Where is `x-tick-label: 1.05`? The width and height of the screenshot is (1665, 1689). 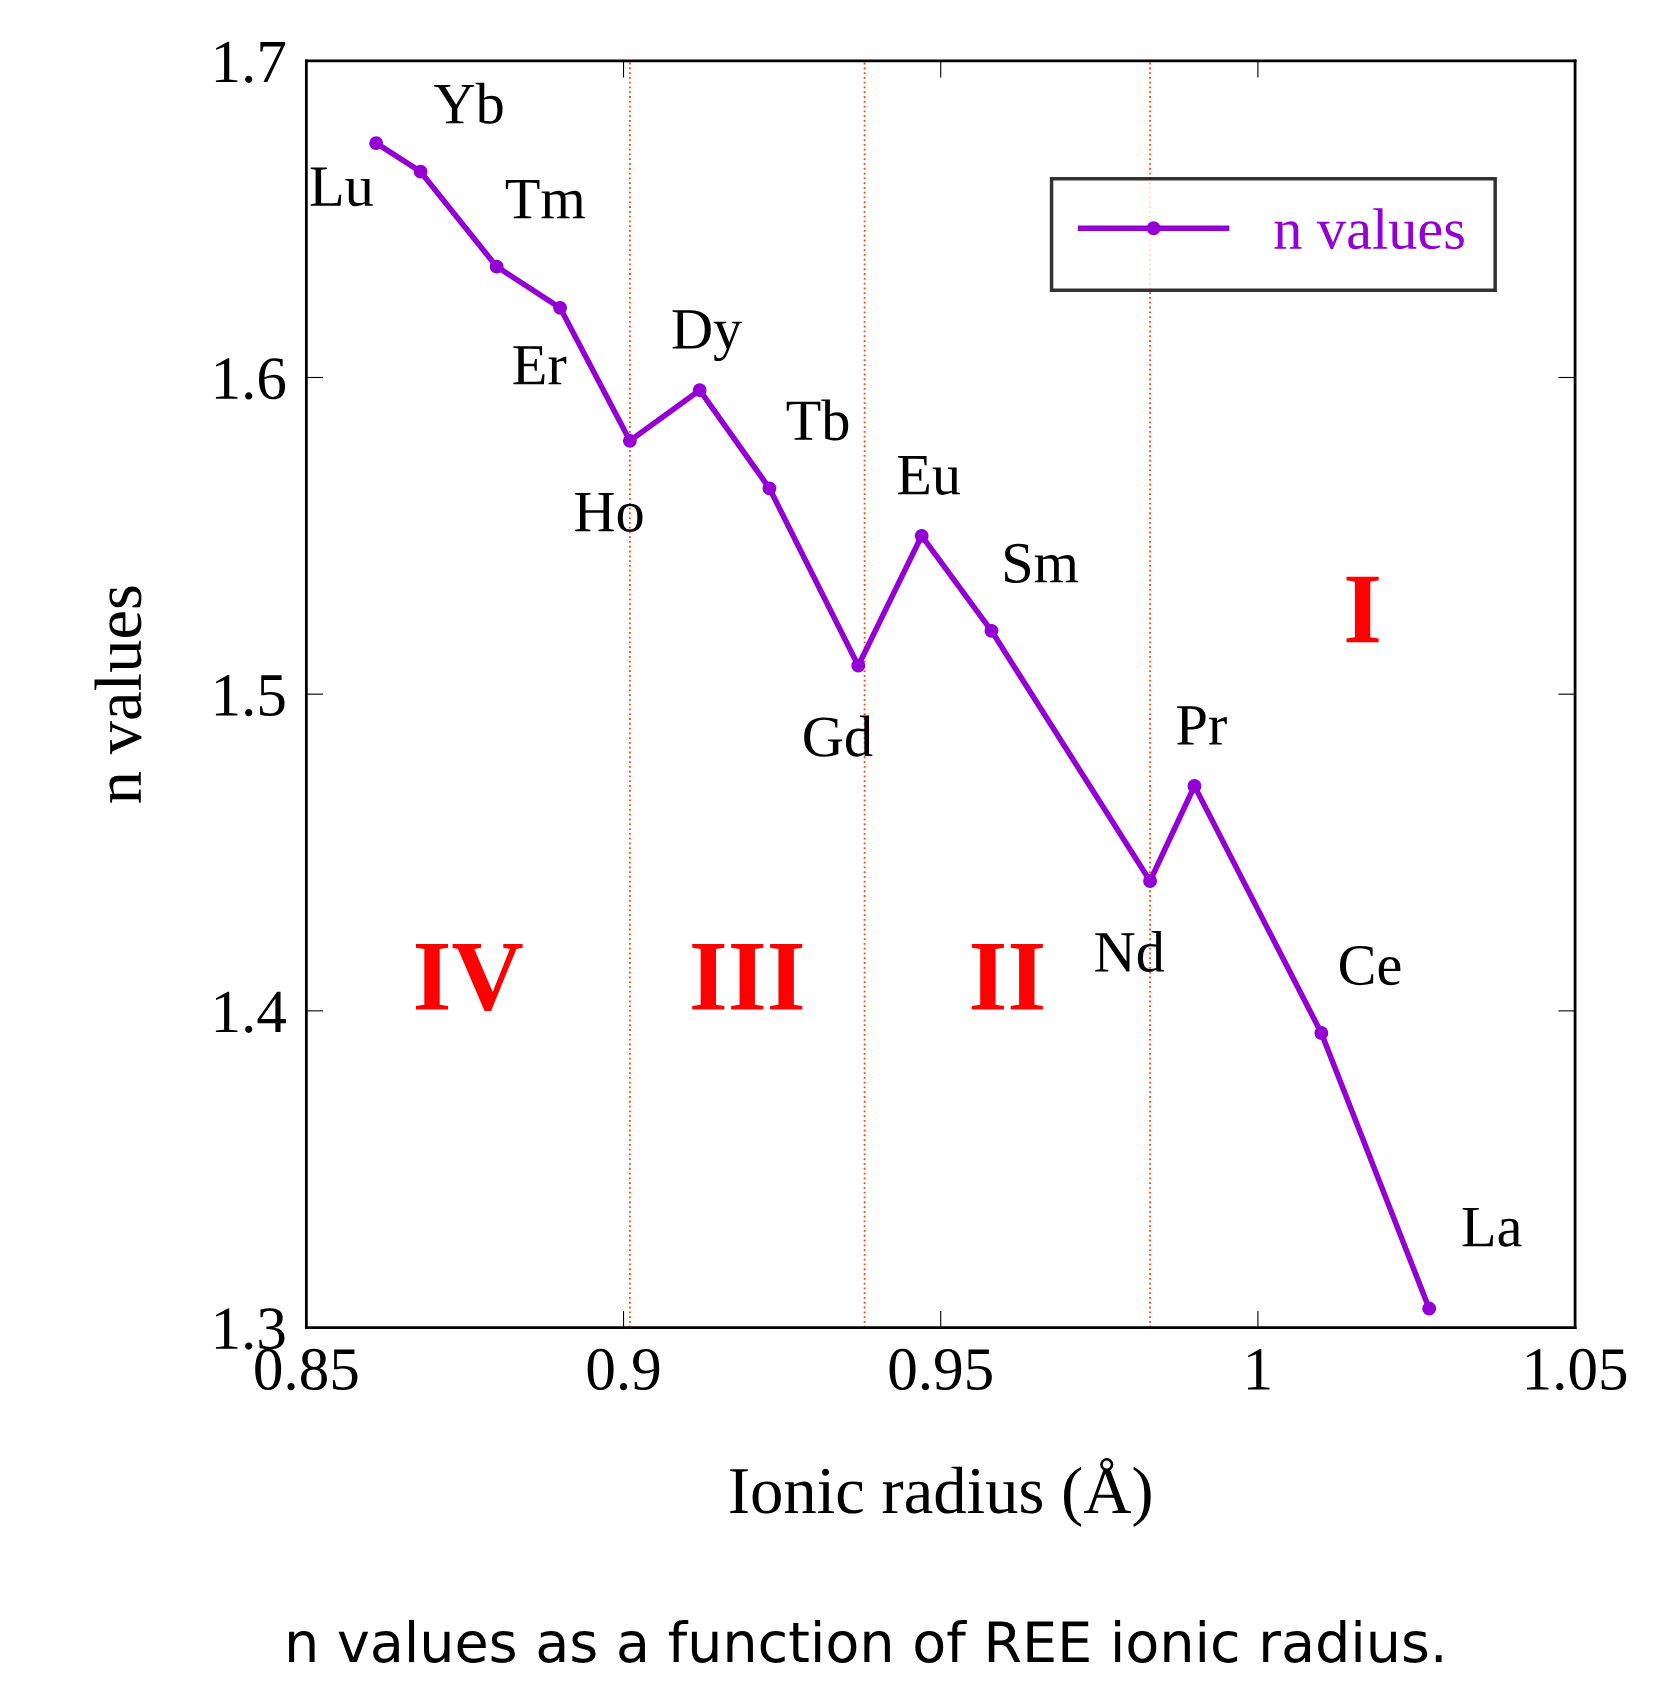 x-tick-label: 1.05 is located at coordinates (1576, 1369).